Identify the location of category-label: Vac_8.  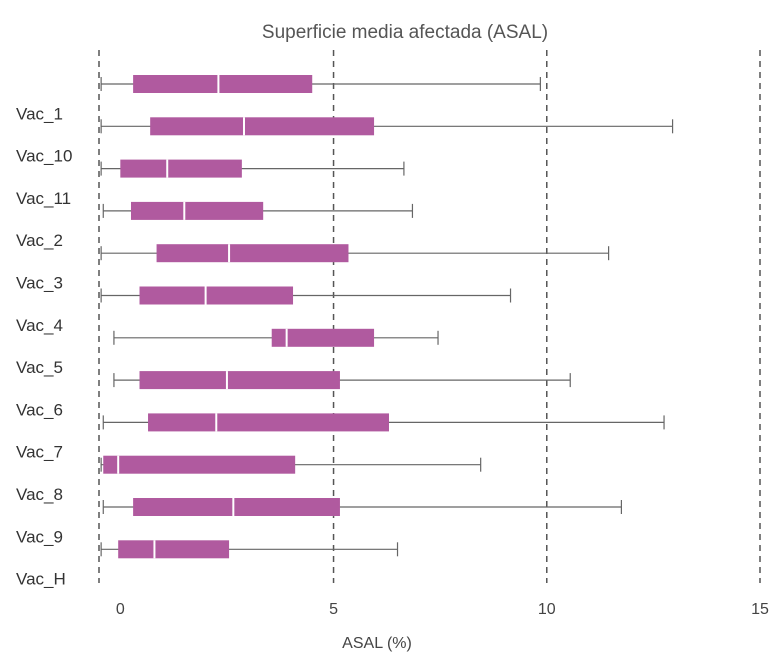
(39, 494).